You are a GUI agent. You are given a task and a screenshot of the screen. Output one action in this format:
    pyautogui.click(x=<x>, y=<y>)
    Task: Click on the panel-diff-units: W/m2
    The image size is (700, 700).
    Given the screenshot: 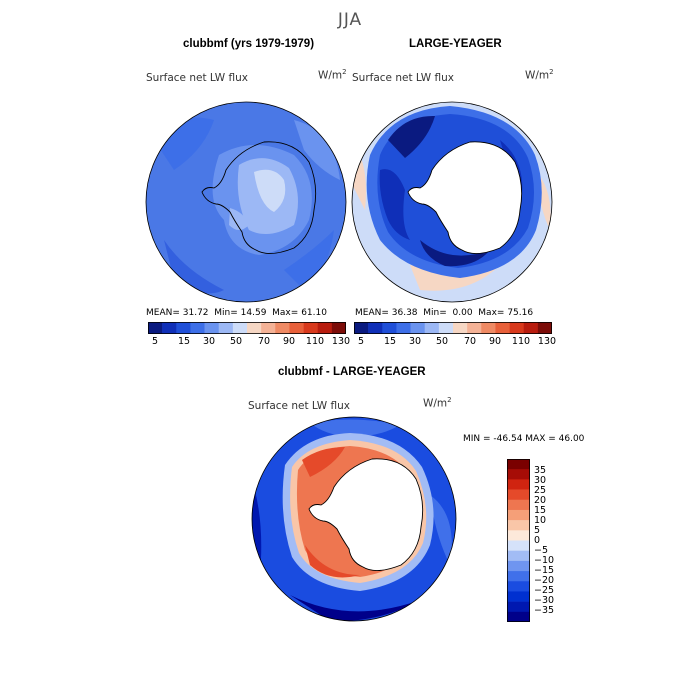 What is the action you would take?
    pyautogui.click(x=437, y=403)
    